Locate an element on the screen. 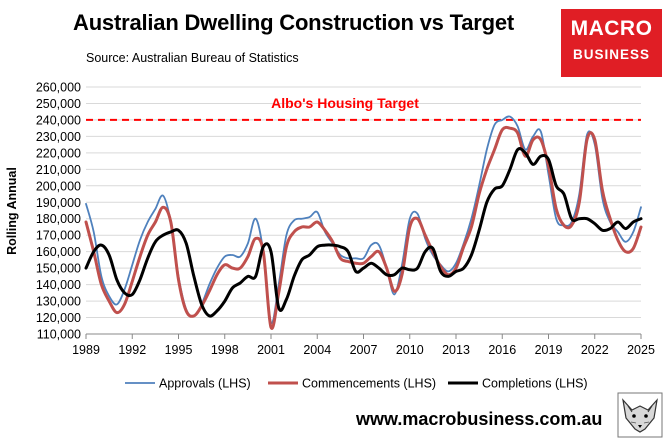  logo-line-business: BUSINESS is located at coordinates (611, 54).